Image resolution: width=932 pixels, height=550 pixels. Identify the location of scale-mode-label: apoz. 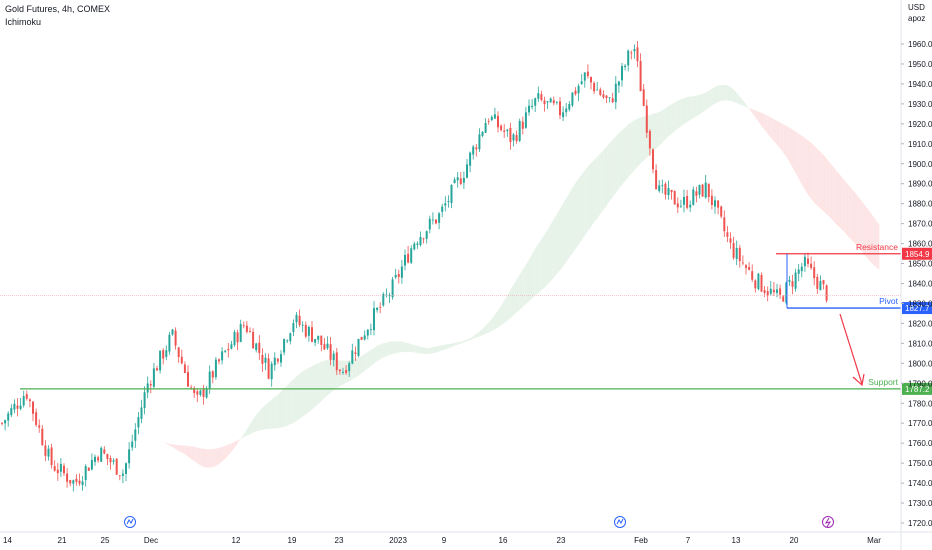
(916, 18).